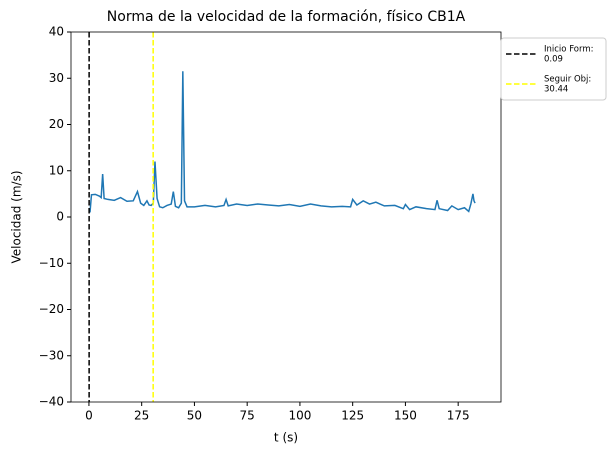  Describe the element at coordinates (17, 216) in the screenshot. I see `y-axis-label: Velocidad (m/s)` at that location.